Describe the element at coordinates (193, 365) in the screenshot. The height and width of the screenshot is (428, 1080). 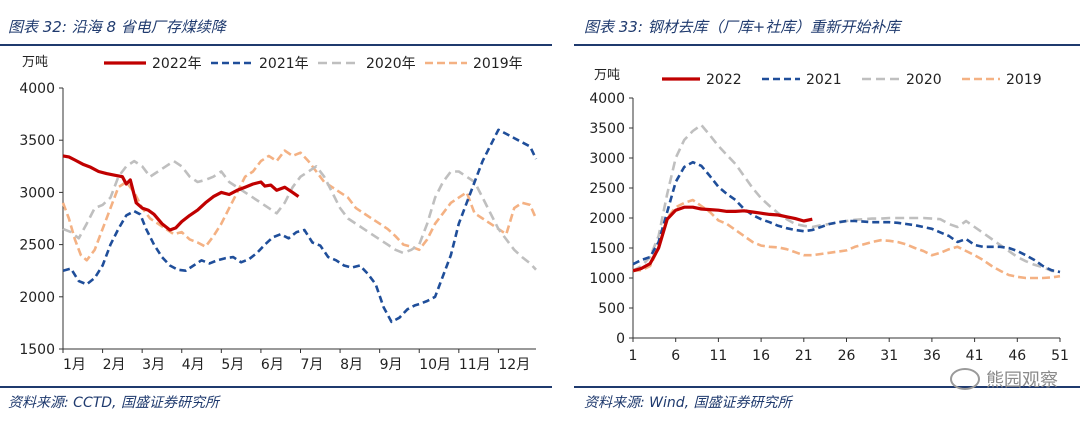
I see `left-x-tick-label: 4月` at that location.